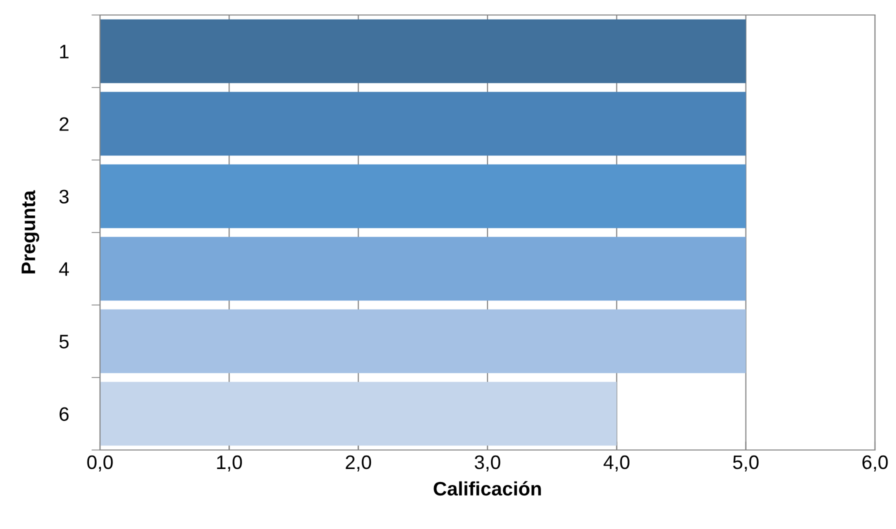  I want to click on x-tick-label: 6,0, so click(875, 463).